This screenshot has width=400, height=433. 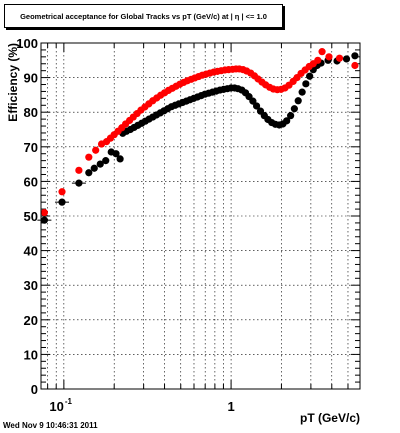 I want to click on y-tick-label: 50, so click(x=31, y=216).